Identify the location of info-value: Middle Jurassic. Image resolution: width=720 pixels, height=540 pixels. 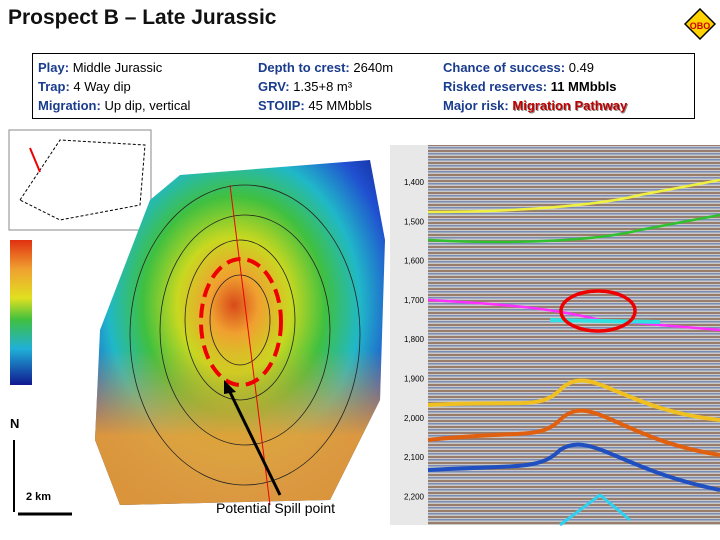
(117, 67).